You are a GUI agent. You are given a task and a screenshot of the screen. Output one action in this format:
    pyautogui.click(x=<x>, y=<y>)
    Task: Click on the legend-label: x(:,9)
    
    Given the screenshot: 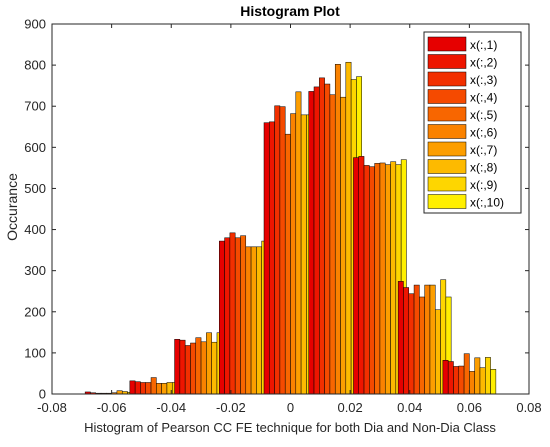 What is the action you would take?
    pyautogui.click(x=483, y=185)
    